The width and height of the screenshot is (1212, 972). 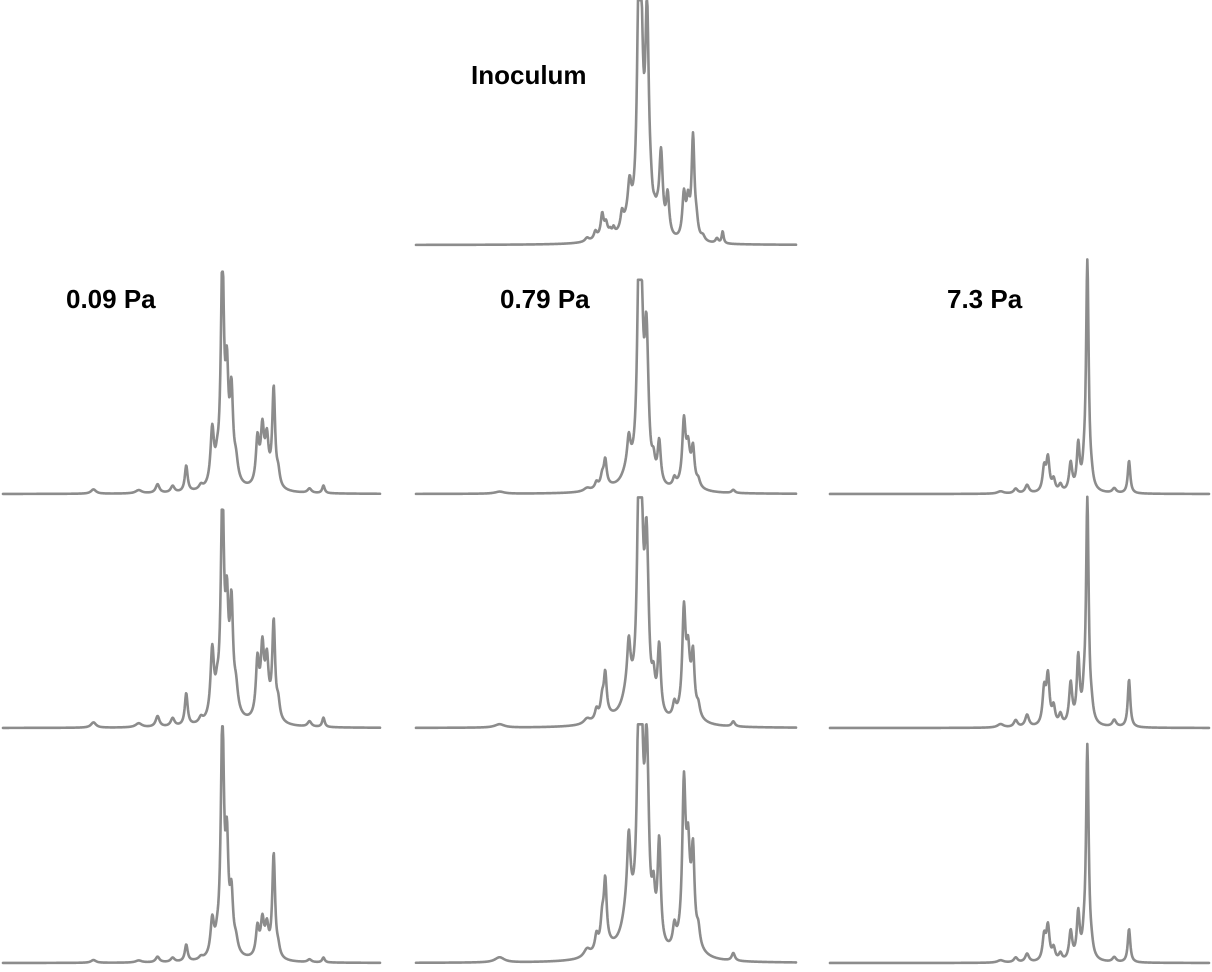 What do you see at coordinates (606, 123) in the screenshot?
I see `trace-inoculum` at bounding box center [606, 123].